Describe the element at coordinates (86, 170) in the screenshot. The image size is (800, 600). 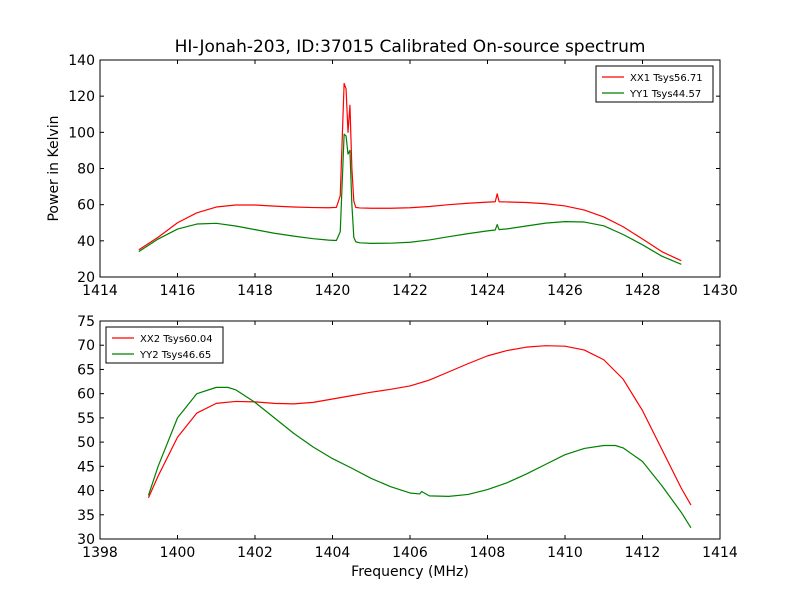
I see `y-tick-label: 80` at that location.